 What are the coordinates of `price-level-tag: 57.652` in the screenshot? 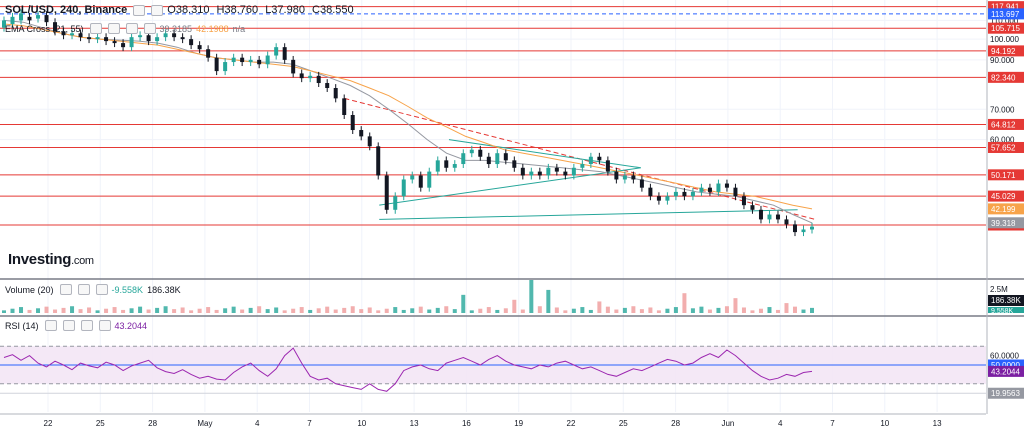 It's located at (1003, 147).